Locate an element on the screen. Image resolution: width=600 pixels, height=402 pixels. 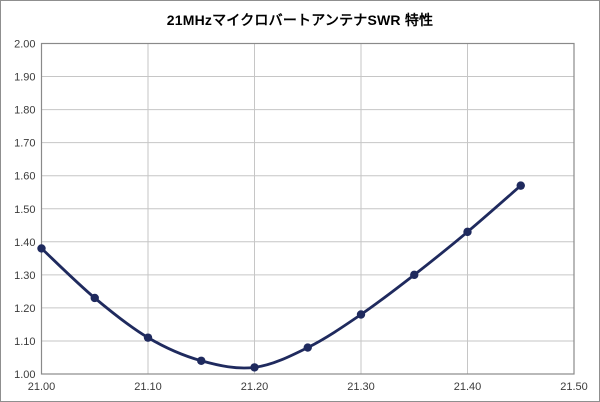
y-axis-tick-label: 1.50 is located at coordinates (24, 210).